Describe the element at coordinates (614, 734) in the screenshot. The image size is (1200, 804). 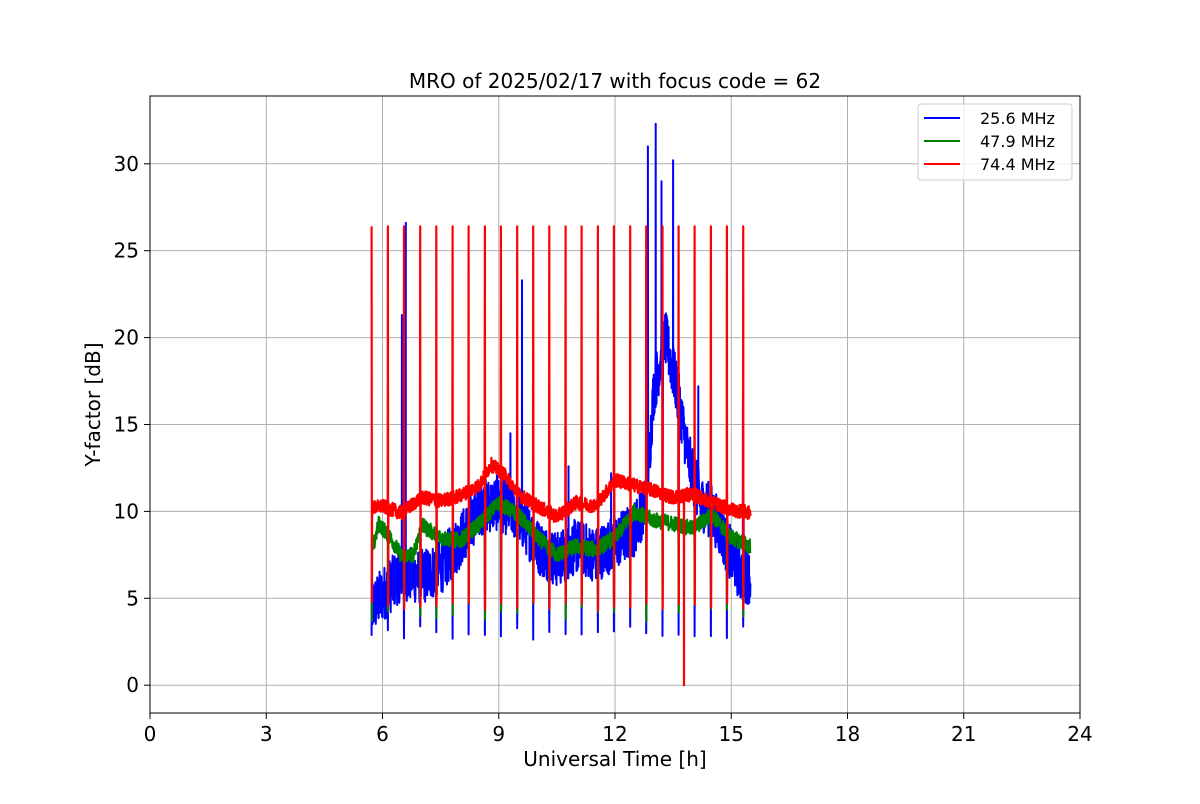
I see `x-tick-label: 12` at that location.